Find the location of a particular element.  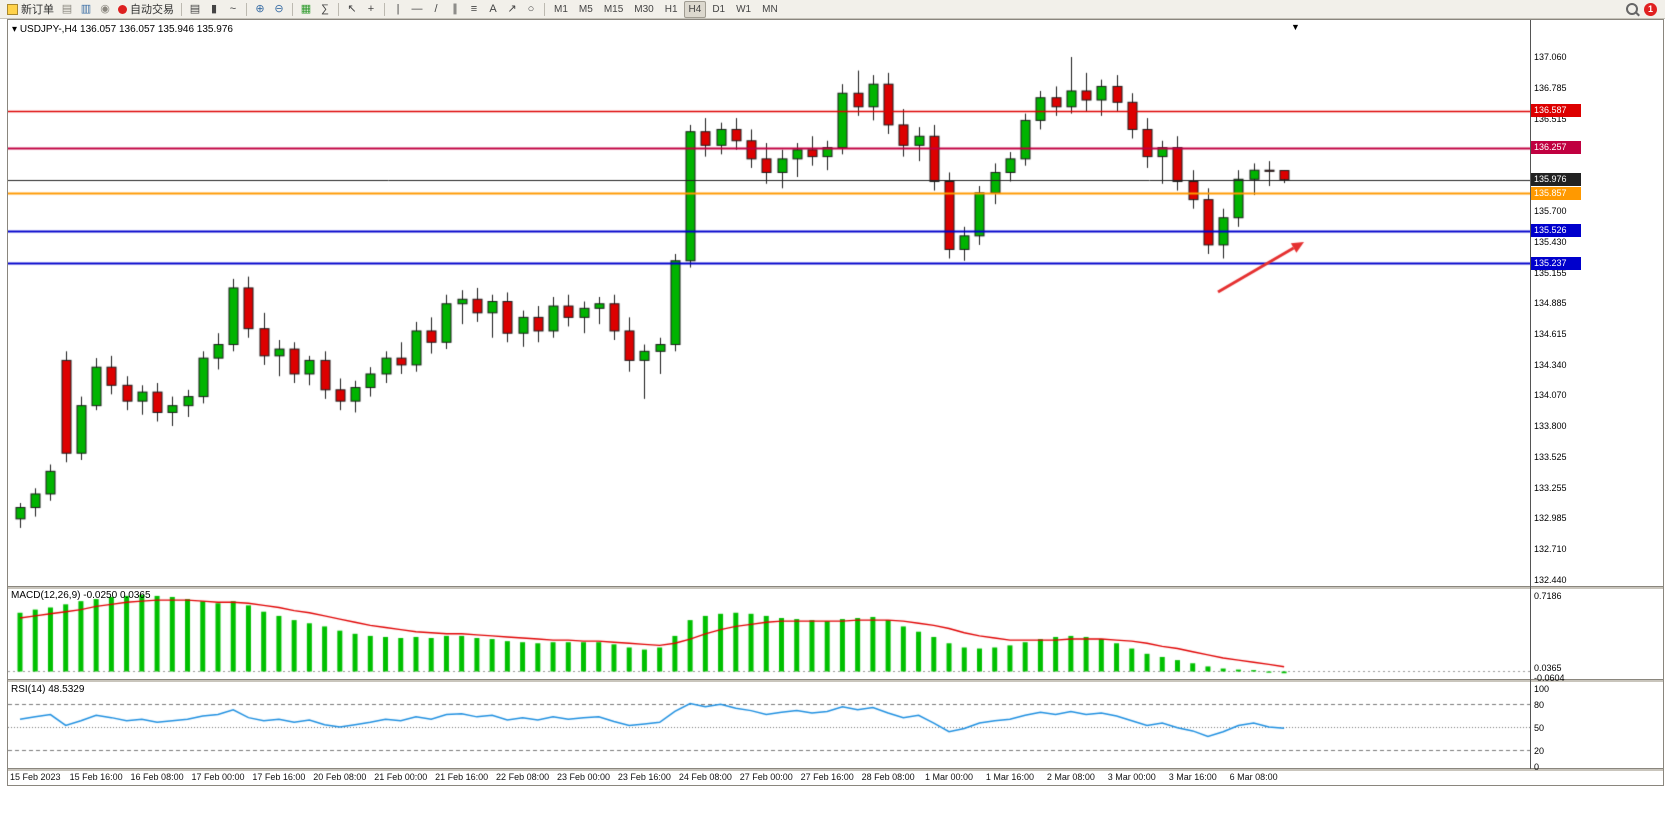

shapes-tool-button: ○ is located at coordinates (531, 9).